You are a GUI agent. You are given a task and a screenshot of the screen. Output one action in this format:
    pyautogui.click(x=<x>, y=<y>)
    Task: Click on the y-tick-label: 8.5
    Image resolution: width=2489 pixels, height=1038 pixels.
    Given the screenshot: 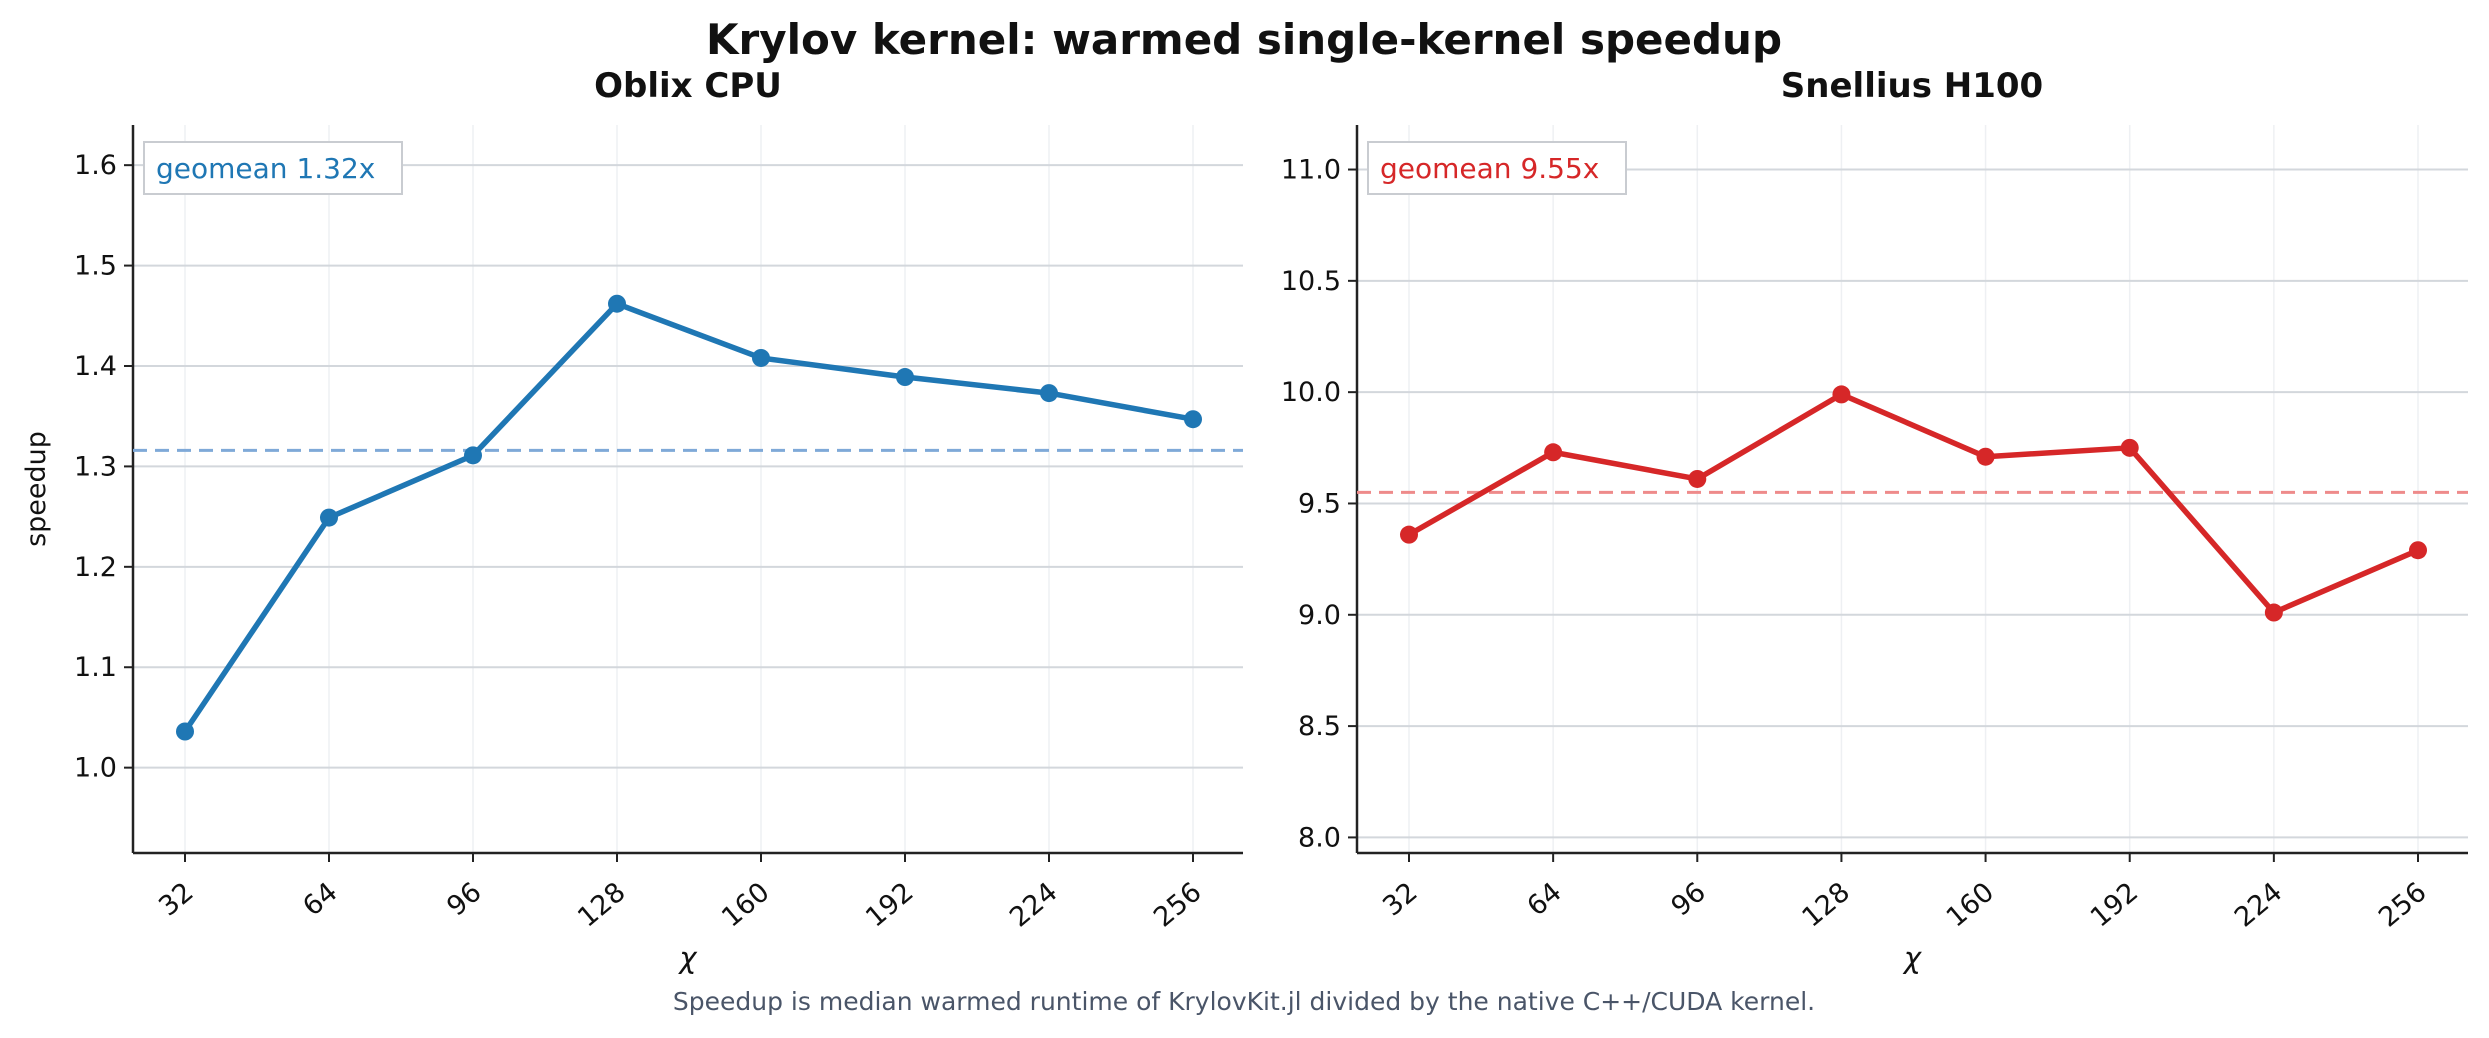 What is the action you would take?
    pyautogui.click(x=1319, y=726)
    